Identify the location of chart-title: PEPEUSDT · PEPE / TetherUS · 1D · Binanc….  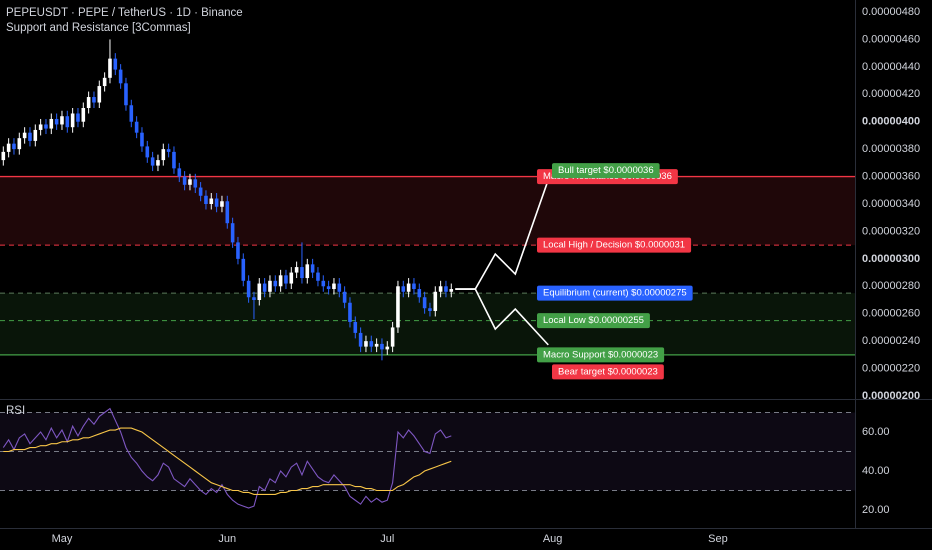
(124, 13).